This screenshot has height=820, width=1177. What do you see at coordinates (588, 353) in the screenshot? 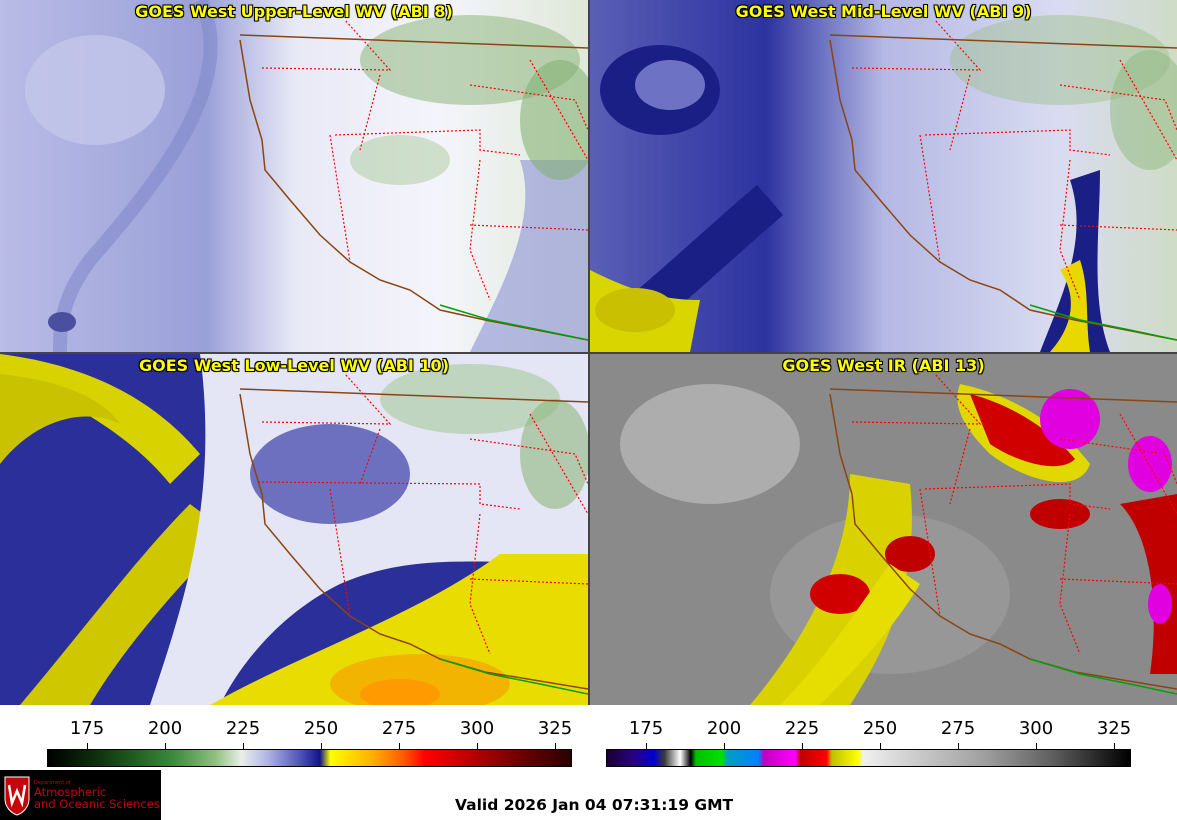
I see `panel-divider-horizontal` at bounding box center [588, 353].